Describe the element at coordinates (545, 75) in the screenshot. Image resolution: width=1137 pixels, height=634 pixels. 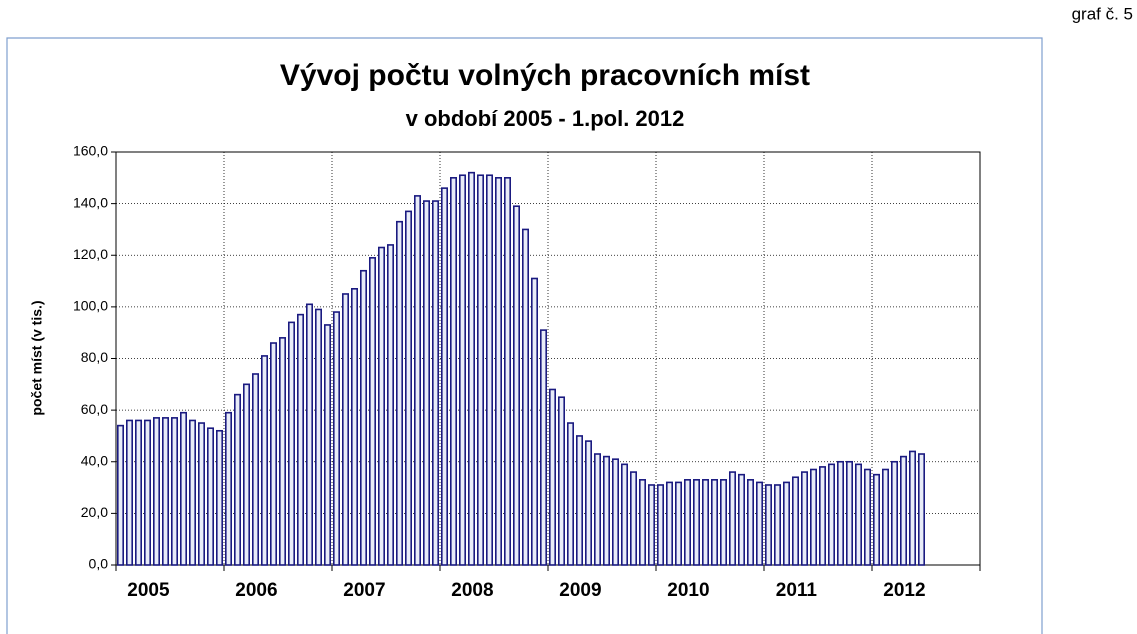
I see `chart-title: Vývoj počtu volných pracovních míst` at that location.